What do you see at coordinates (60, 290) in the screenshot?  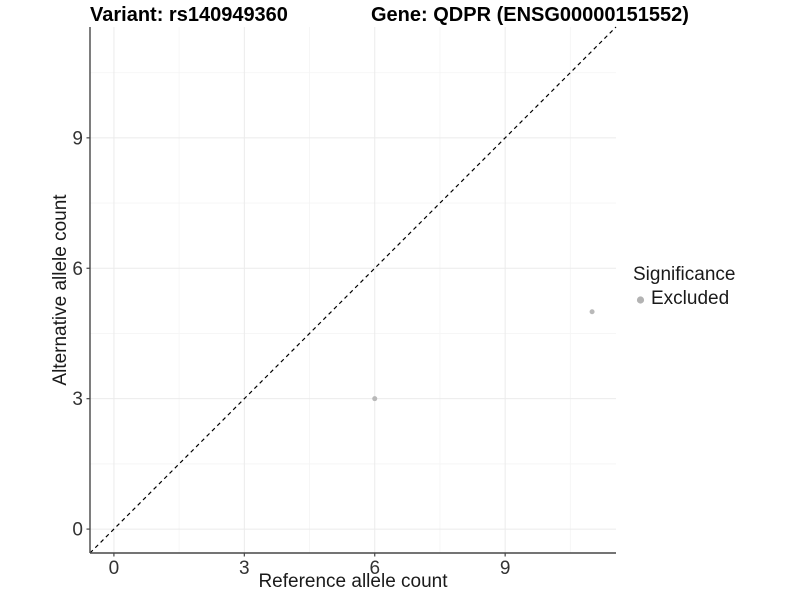 I see `y-axis-title: Alternative allele count` at bounding box center [60, 290].